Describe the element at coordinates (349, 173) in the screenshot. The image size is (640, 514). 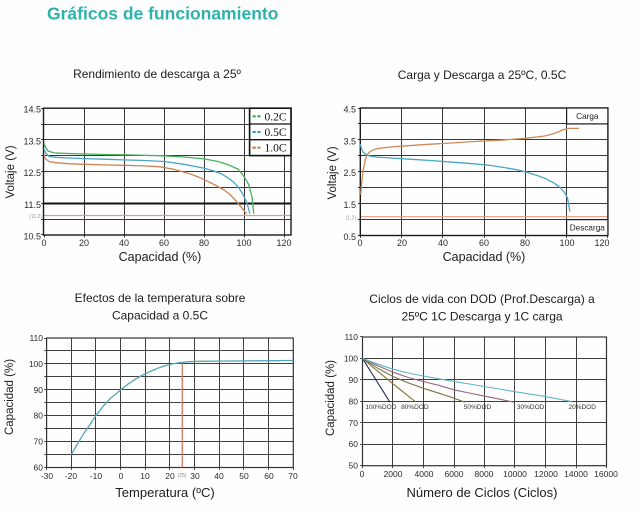
I see `svg-text: 2.5` at that location.